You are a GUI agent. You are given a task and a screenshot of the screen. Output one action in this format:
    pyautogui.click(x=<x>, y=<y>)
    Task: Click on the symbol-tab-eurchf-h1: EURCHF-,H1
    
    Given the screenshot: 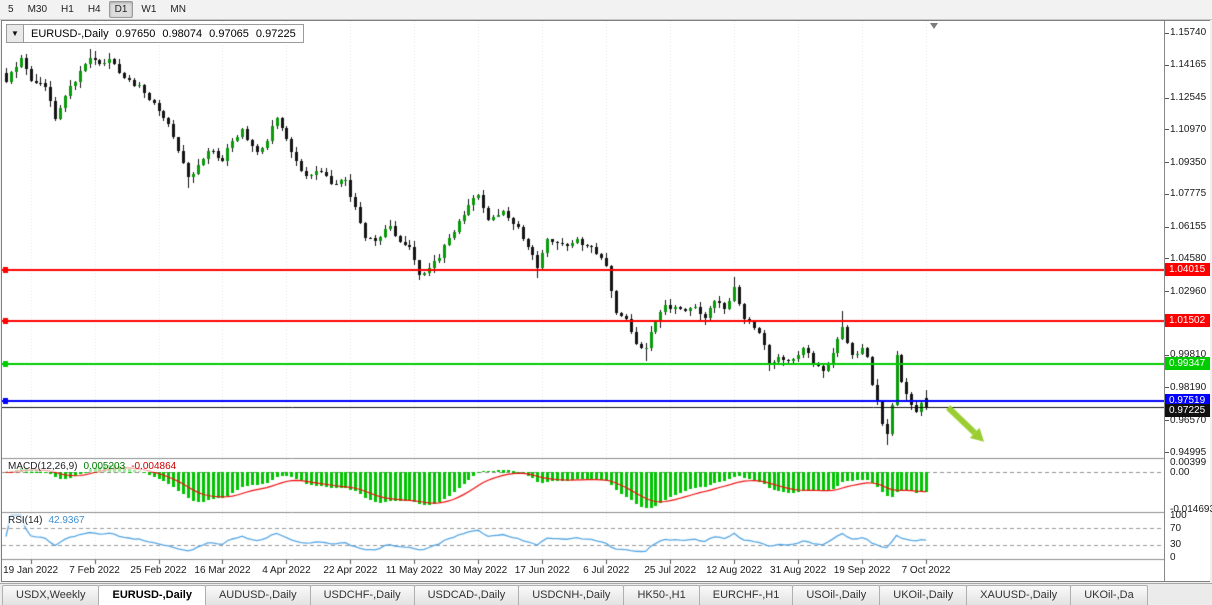 What is the action you would take?
    pyautogui.click(x=746, y=595)
    